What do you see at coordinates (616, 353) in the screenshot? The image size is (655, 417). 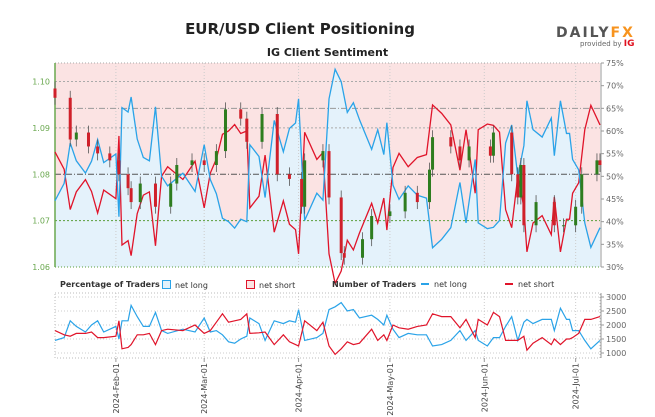 I see `count-tick-label: 1000` at bounding box center [616, 353].